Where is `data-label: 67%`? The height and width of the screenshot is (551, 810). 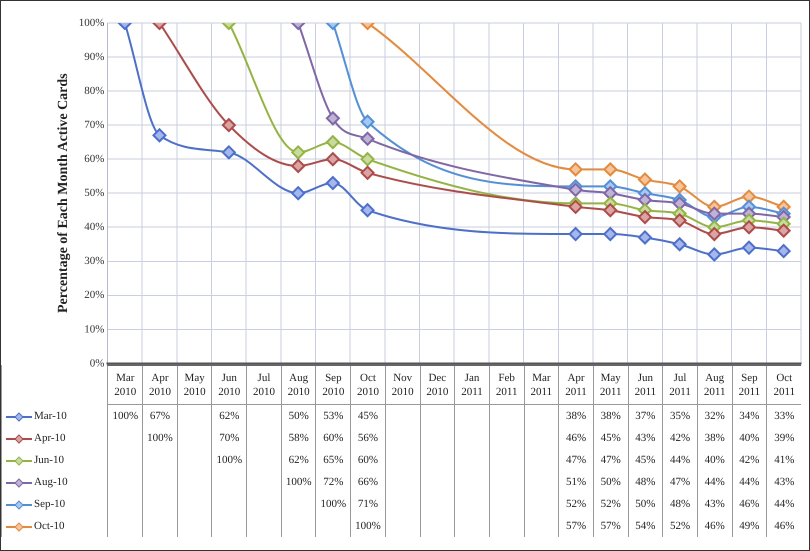
data-label: 67% is located at coordinates (160, 416).